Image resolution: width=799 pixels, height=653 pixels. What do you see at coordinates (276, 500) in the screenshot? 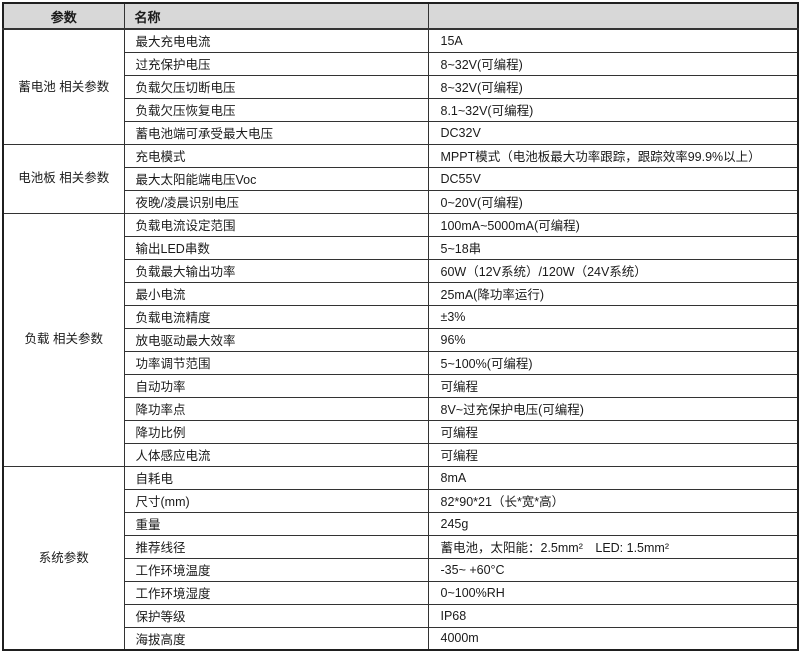
I see `param-name-cell: 尺寸(mm)` at bounding box center [276, 500].